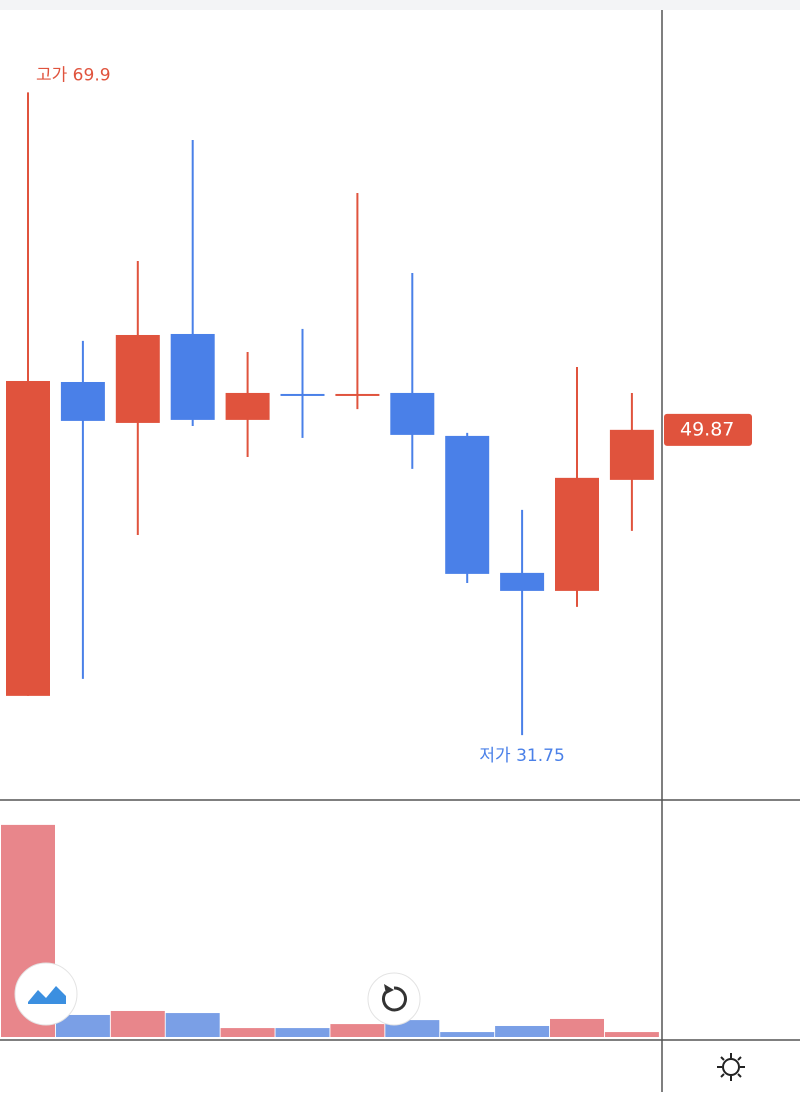  I want to click on low-annotation: 저가 31.75, so click(521, 756).